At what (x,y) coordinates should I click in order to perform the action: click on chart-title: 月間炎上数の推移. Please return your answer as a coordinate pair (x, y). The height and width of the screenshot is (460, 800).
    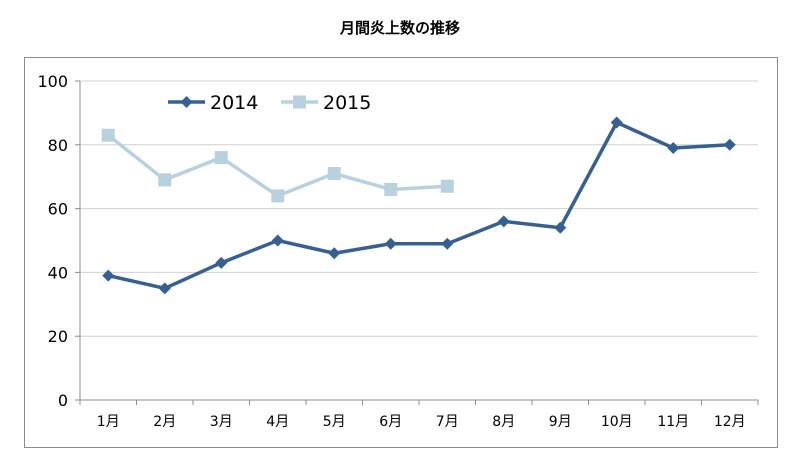
    Looking at the image, I should click on (399, 28).